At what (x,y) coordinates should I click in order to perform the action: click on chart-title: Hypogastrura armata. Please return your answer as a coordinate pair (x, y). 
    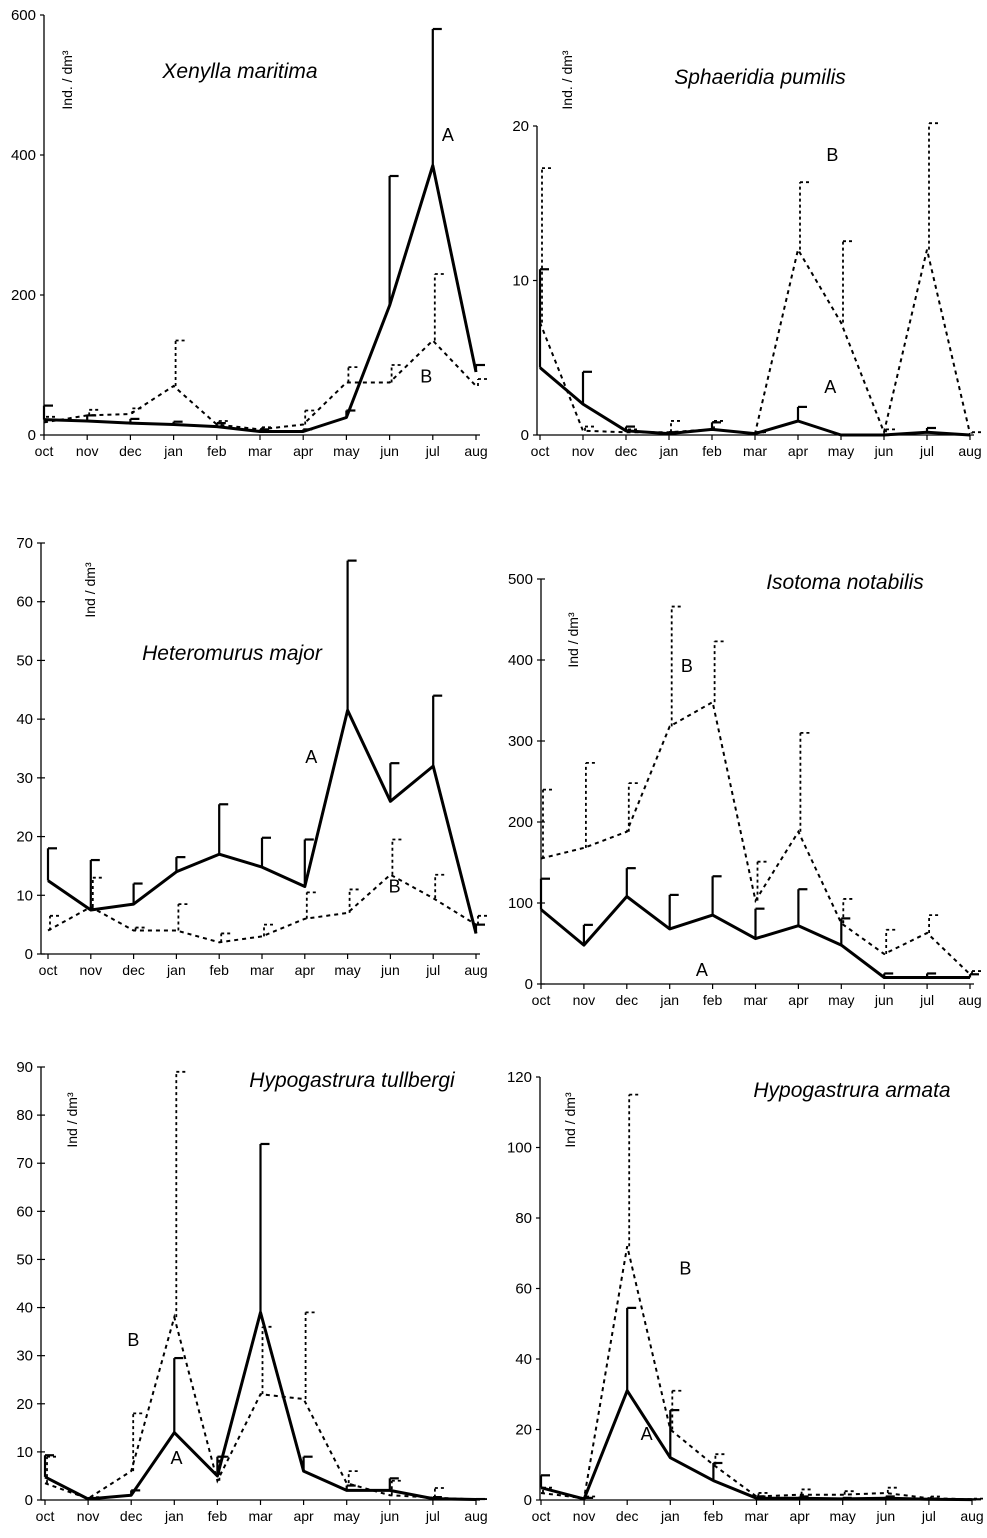
    Looking at the image, I should click on (851, 1090).